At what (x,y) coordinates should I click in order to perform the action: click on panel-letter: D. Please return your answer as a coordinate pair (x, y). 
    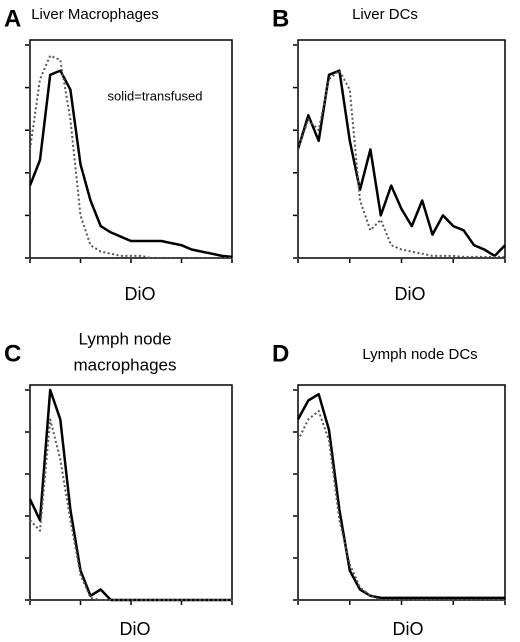
    Looking at the image, I should click on (280, 353).